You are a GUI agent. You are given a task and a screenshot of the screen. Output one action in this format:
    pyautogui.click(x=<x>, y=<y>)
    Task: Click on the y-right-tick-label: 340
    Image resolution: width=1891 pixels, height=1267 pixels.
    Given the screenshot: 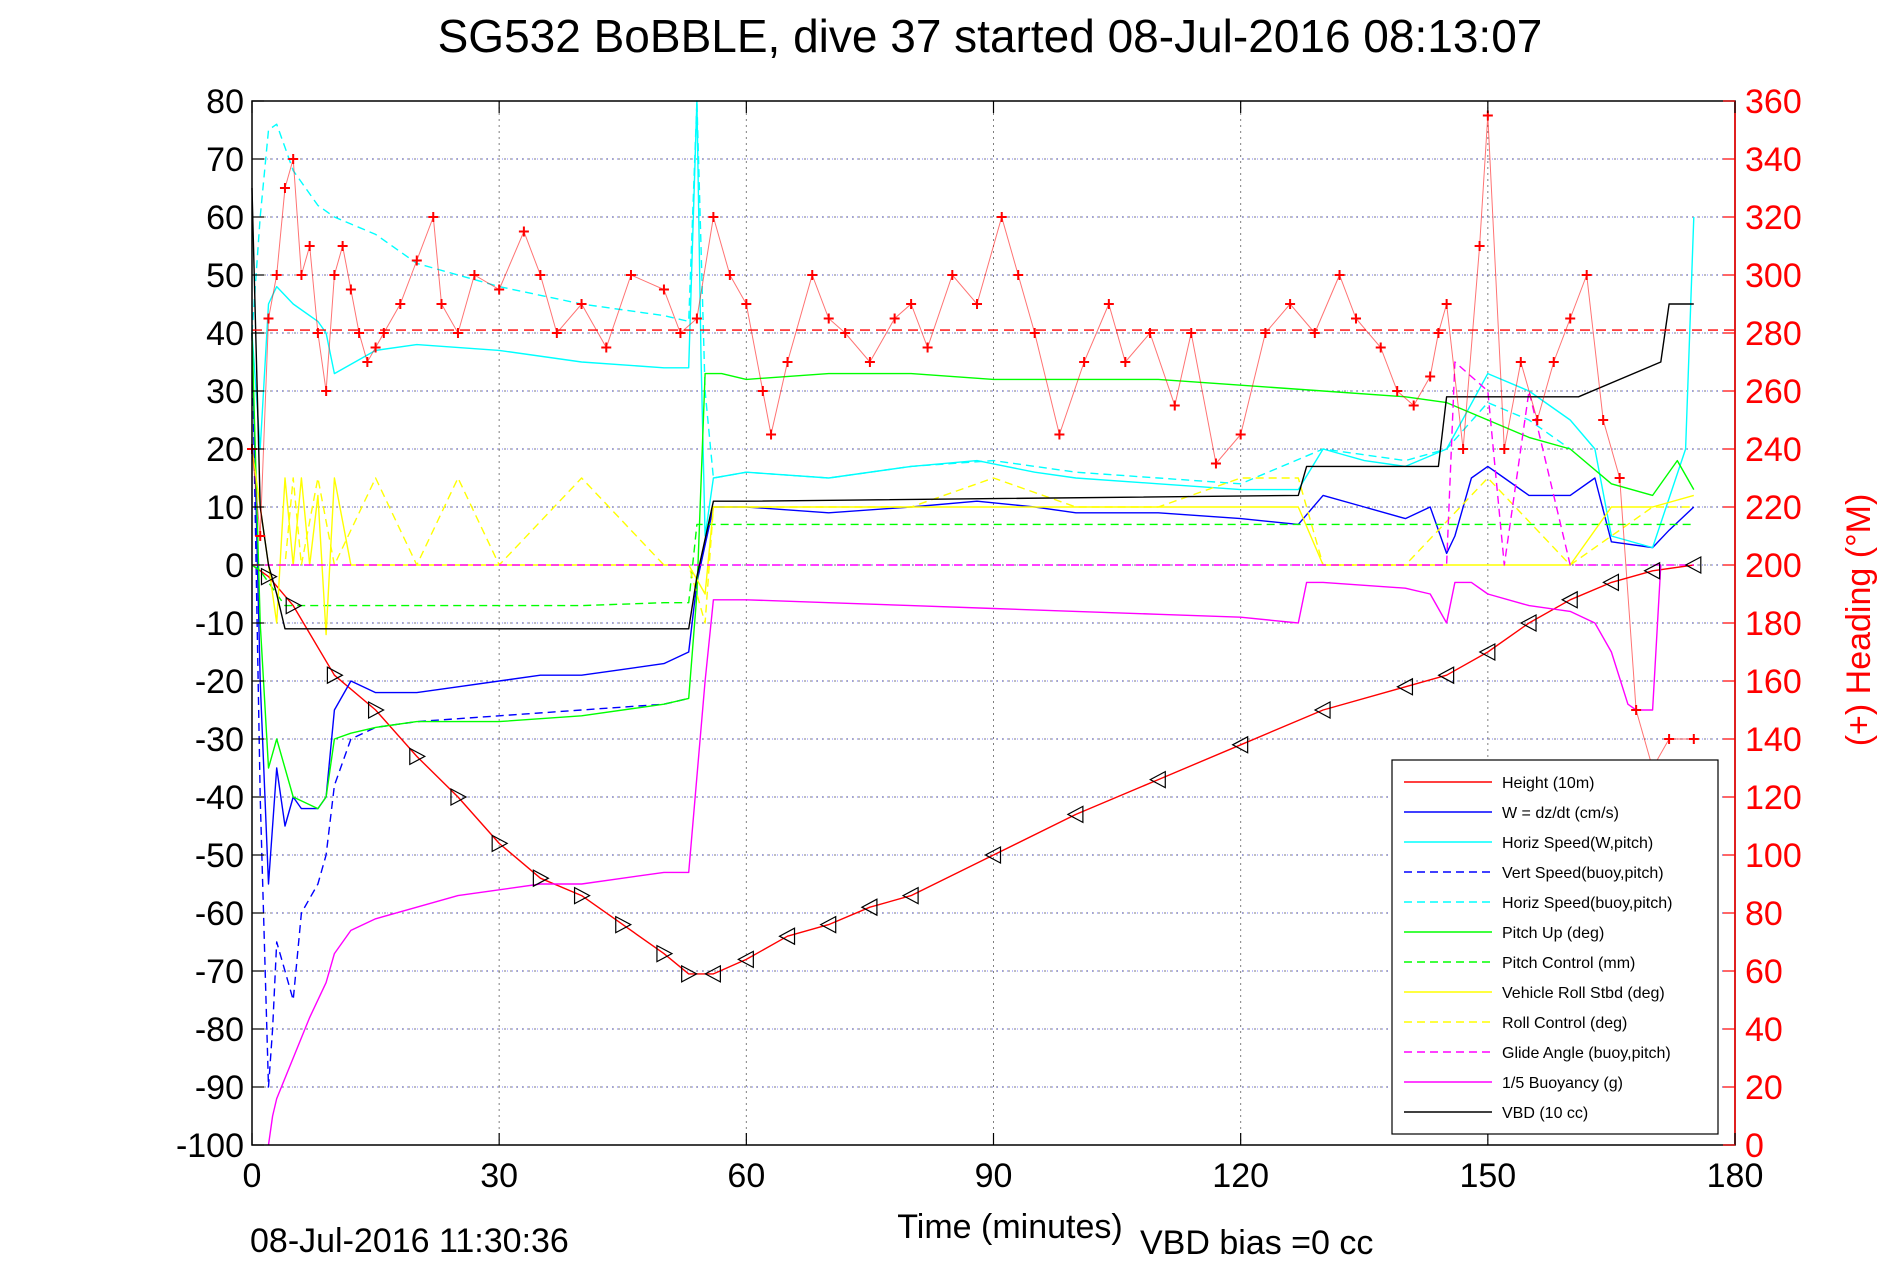 What is the action you would take?
    pyautogui.click(x=1773, y=160)
    